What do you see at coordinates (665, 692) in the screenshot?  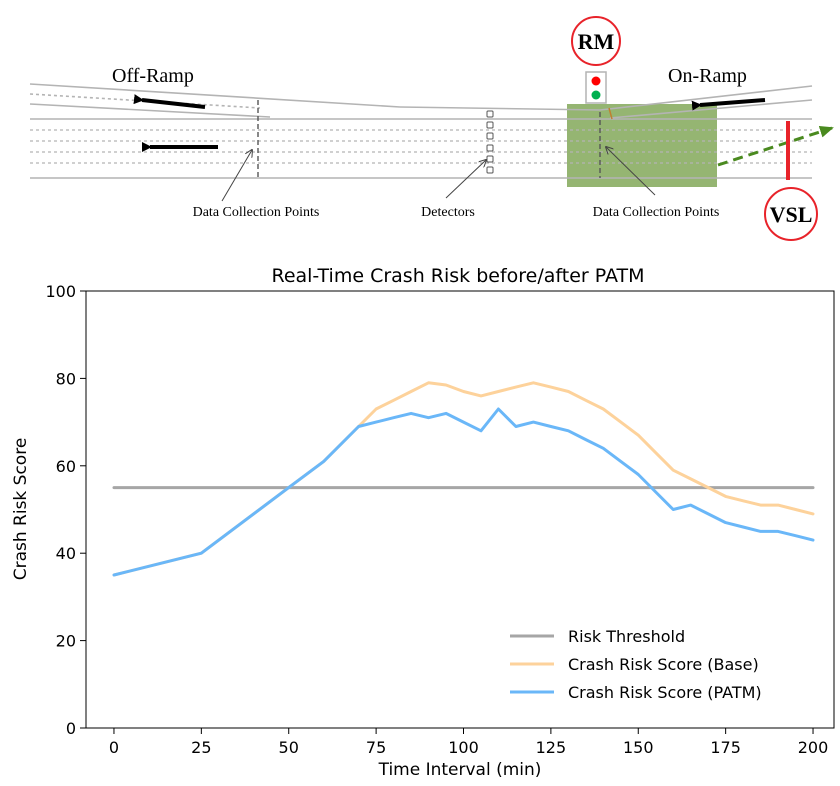 I see `legend-label-2: Crash Risk Score (PATM)` at bounding box center [665, 692].